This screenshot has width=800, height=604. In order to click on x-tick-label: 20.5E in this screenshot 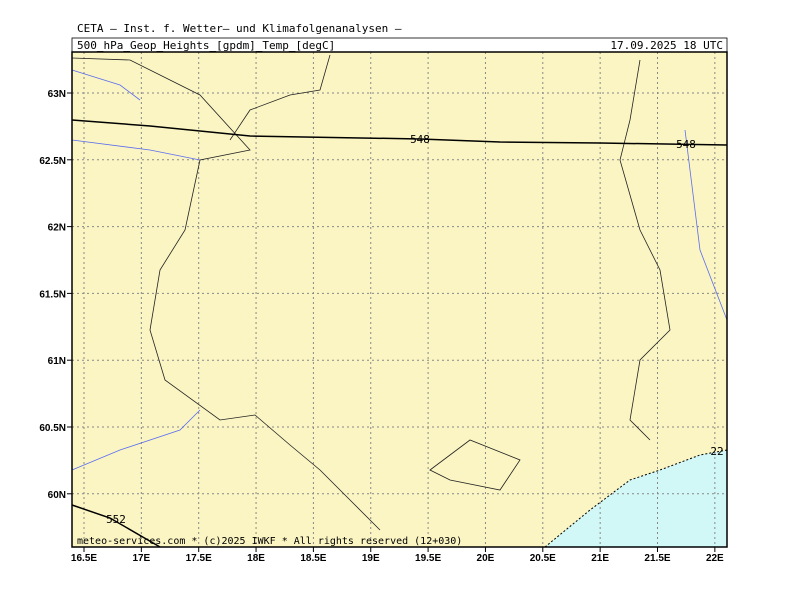, I will do `click(543, 558)`.